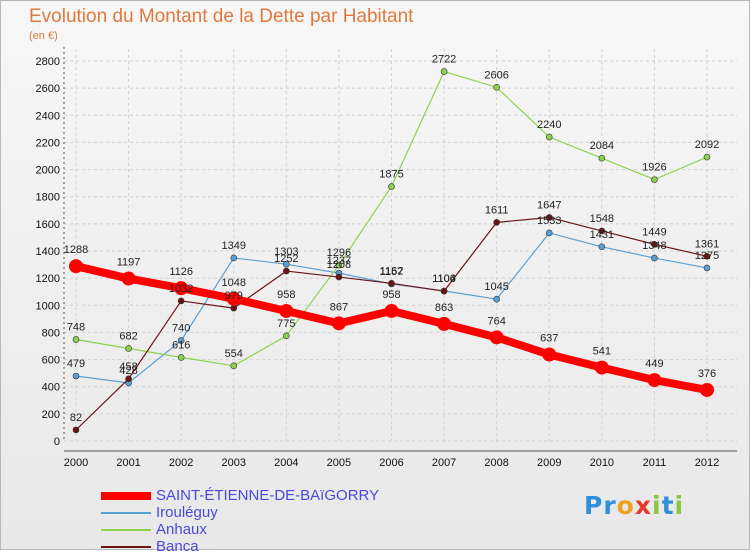 The height and width of the screenshot is (555, 750). I want to click on data-label-banca: 1647, so click(549, 205).